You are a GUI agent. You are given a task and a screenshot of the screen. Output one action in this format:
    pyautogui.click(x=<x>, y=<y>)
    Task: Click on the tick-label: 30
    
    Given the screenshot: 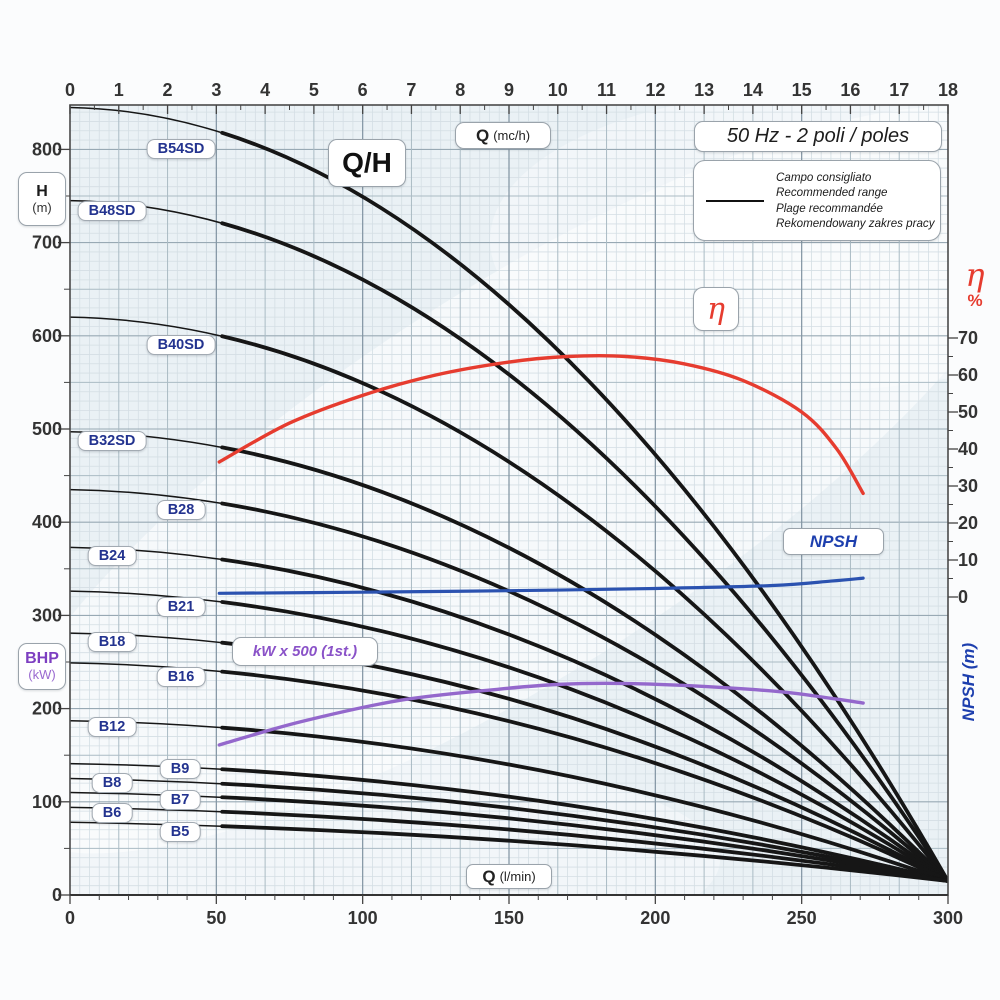 What is the action you would take?
    pyautogui.click(x=968, y=486)
    